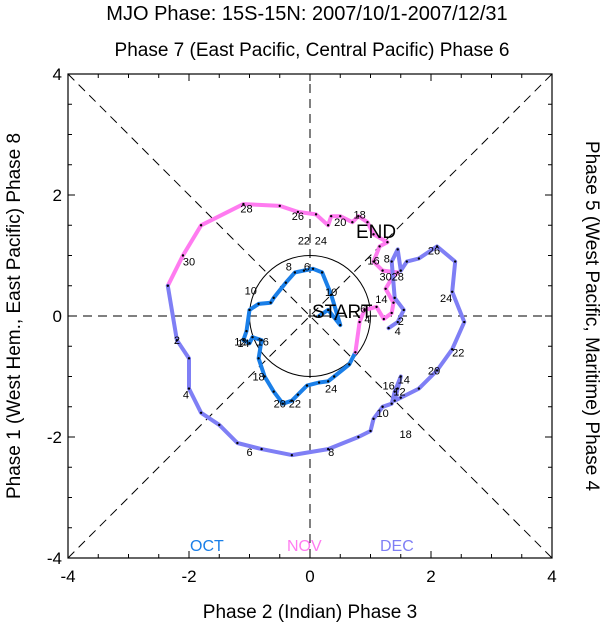 This screenshot has width=604, height=627. I want to click on x-axis-label: Phase 2 (Indian) Phase 3, so click(310, 612).